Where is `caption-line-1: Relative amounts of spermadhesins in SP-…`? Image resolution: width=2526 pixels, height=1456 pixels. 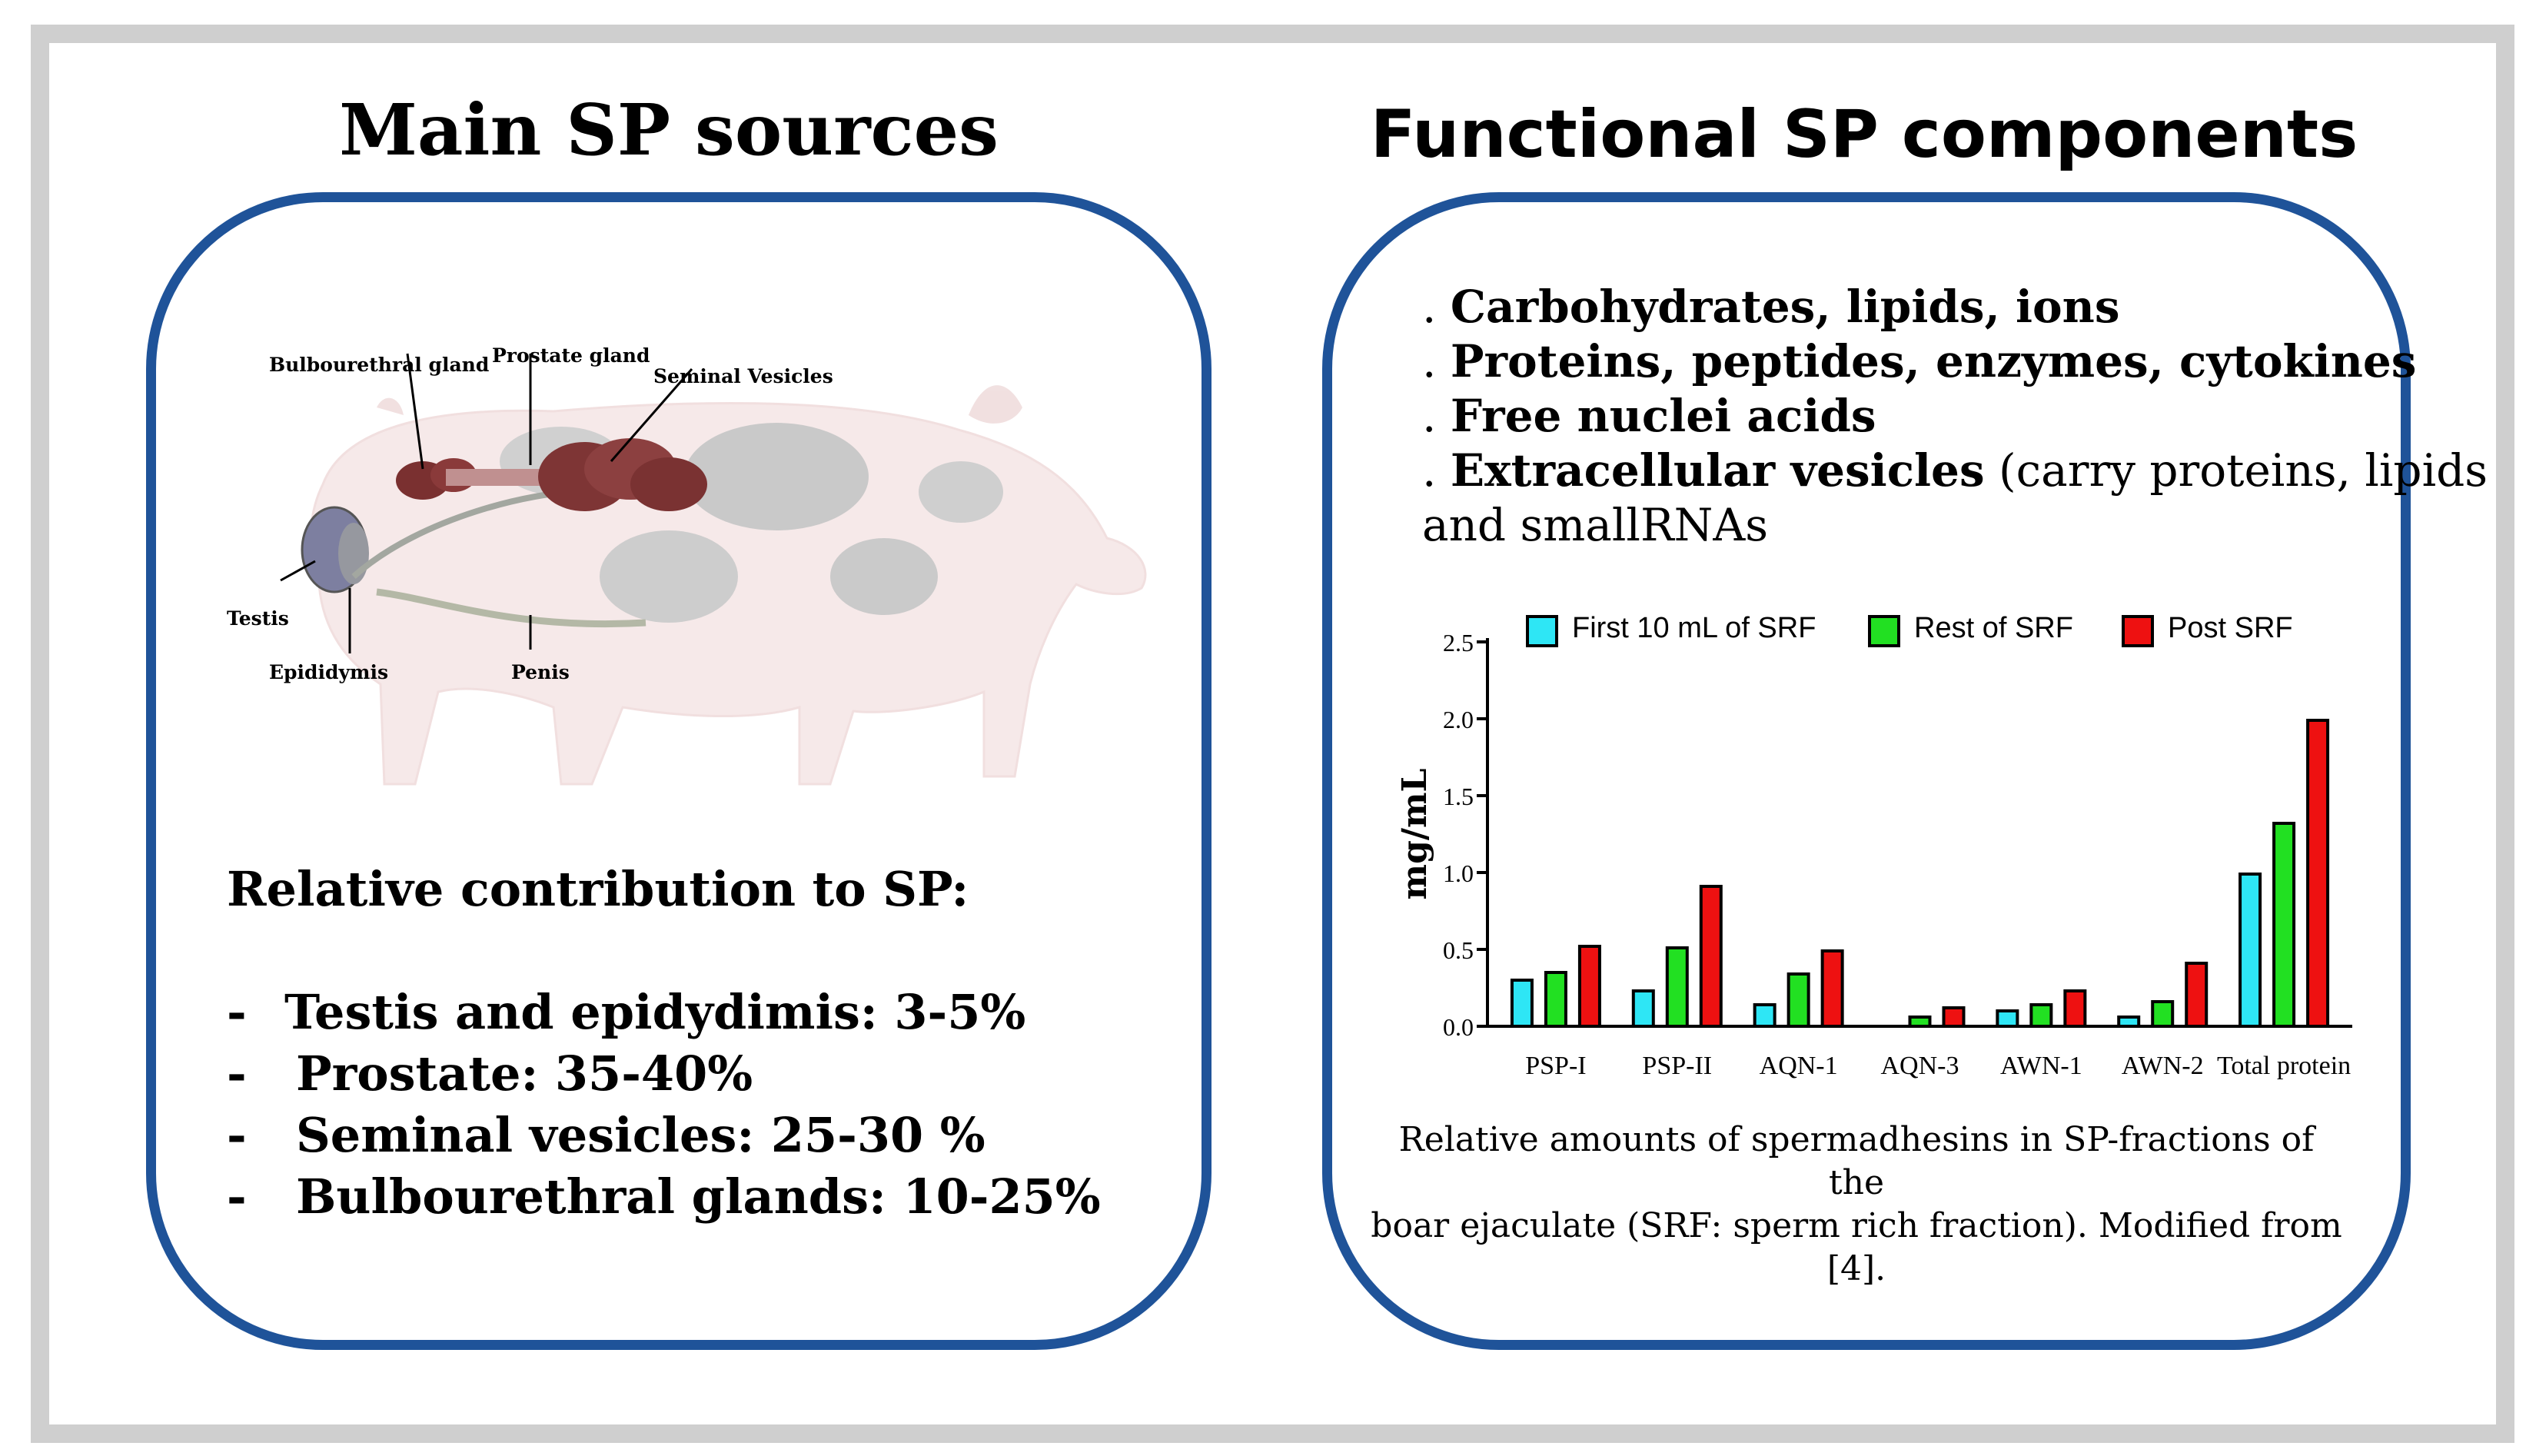
caption-line-1: Relative amounts of spermadhesins in SP-… is located at coordinates (1856, 1161).